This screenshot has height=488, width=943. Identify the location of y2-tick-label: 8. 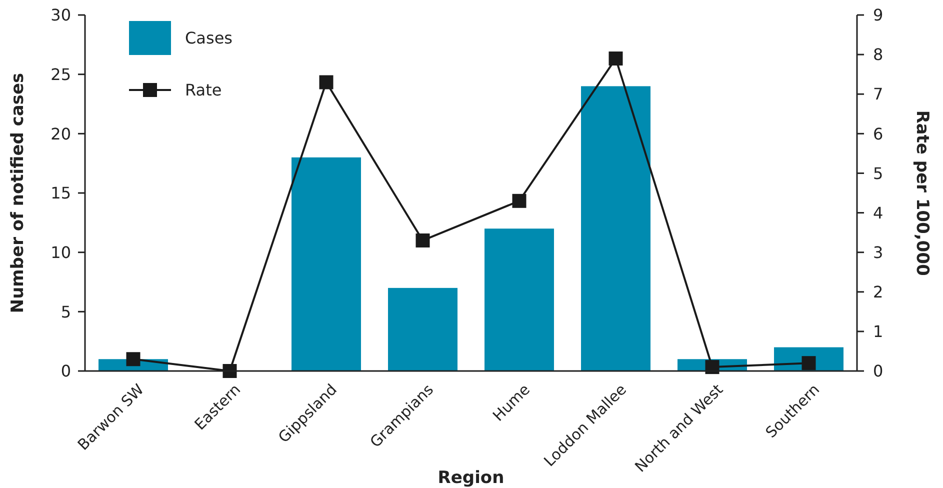
(878, 54).